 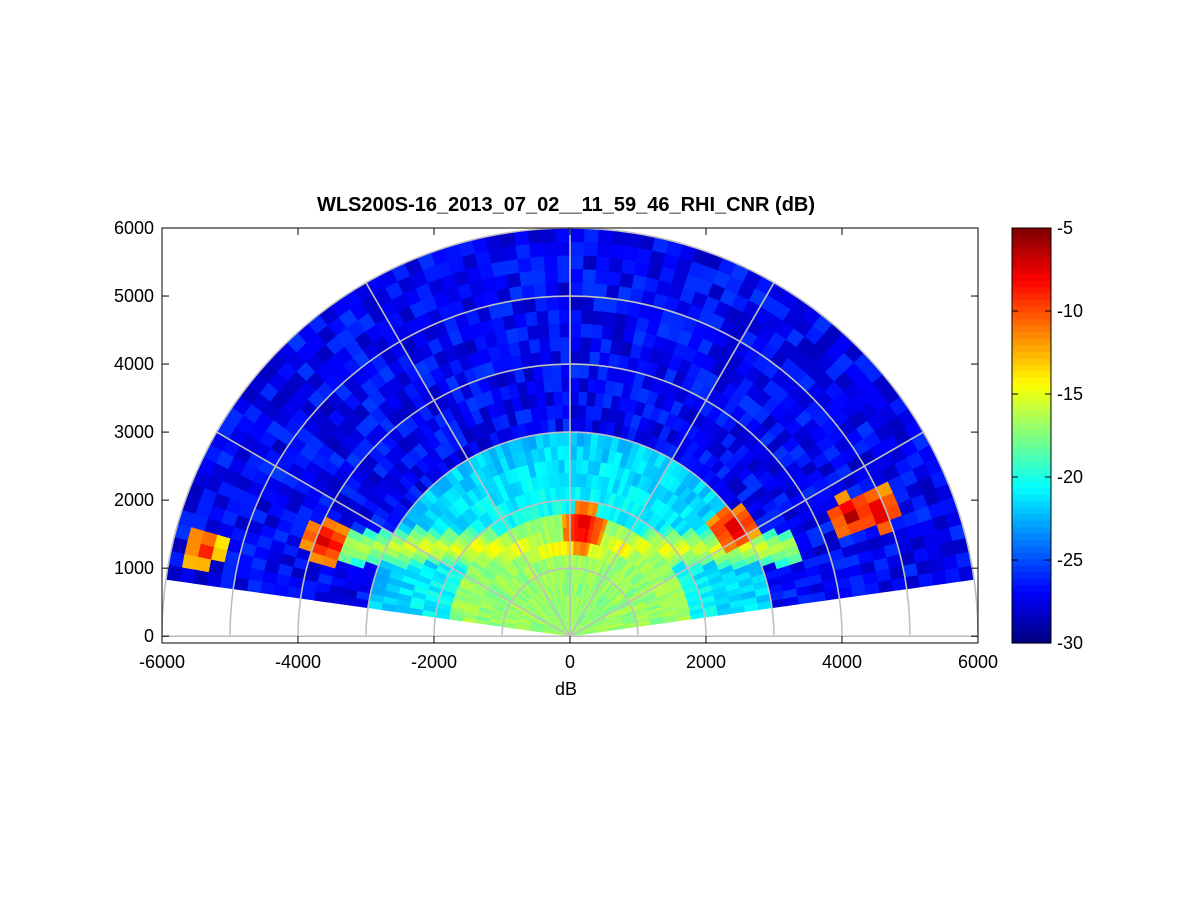 What do you see at coordinates (134, 432) in the screenshot?
I see `y-tick-label: 3000` at bounding box center [134, 432].